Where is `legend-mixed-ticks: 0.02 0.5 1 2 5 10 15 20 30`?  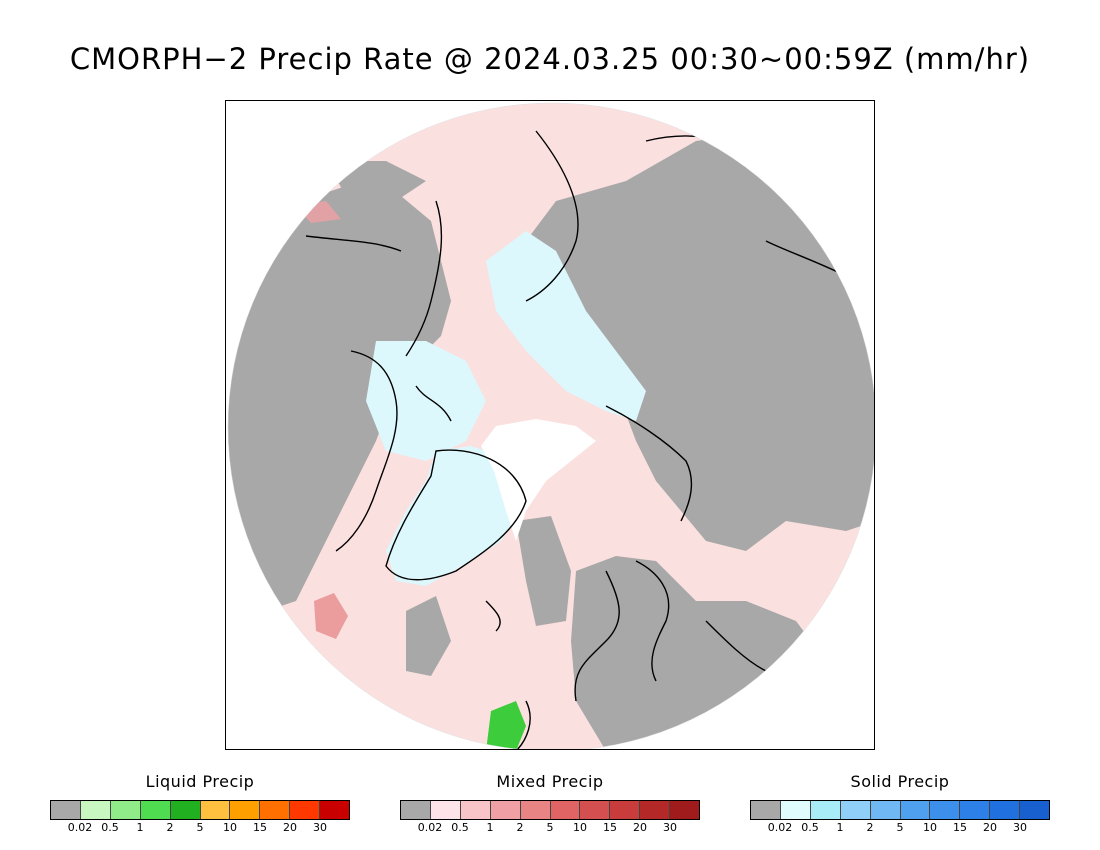 legend-mixed-ticks: 0.02 0.5 1 2 5 10 15 20 30 is located at coordinates (550, 828).